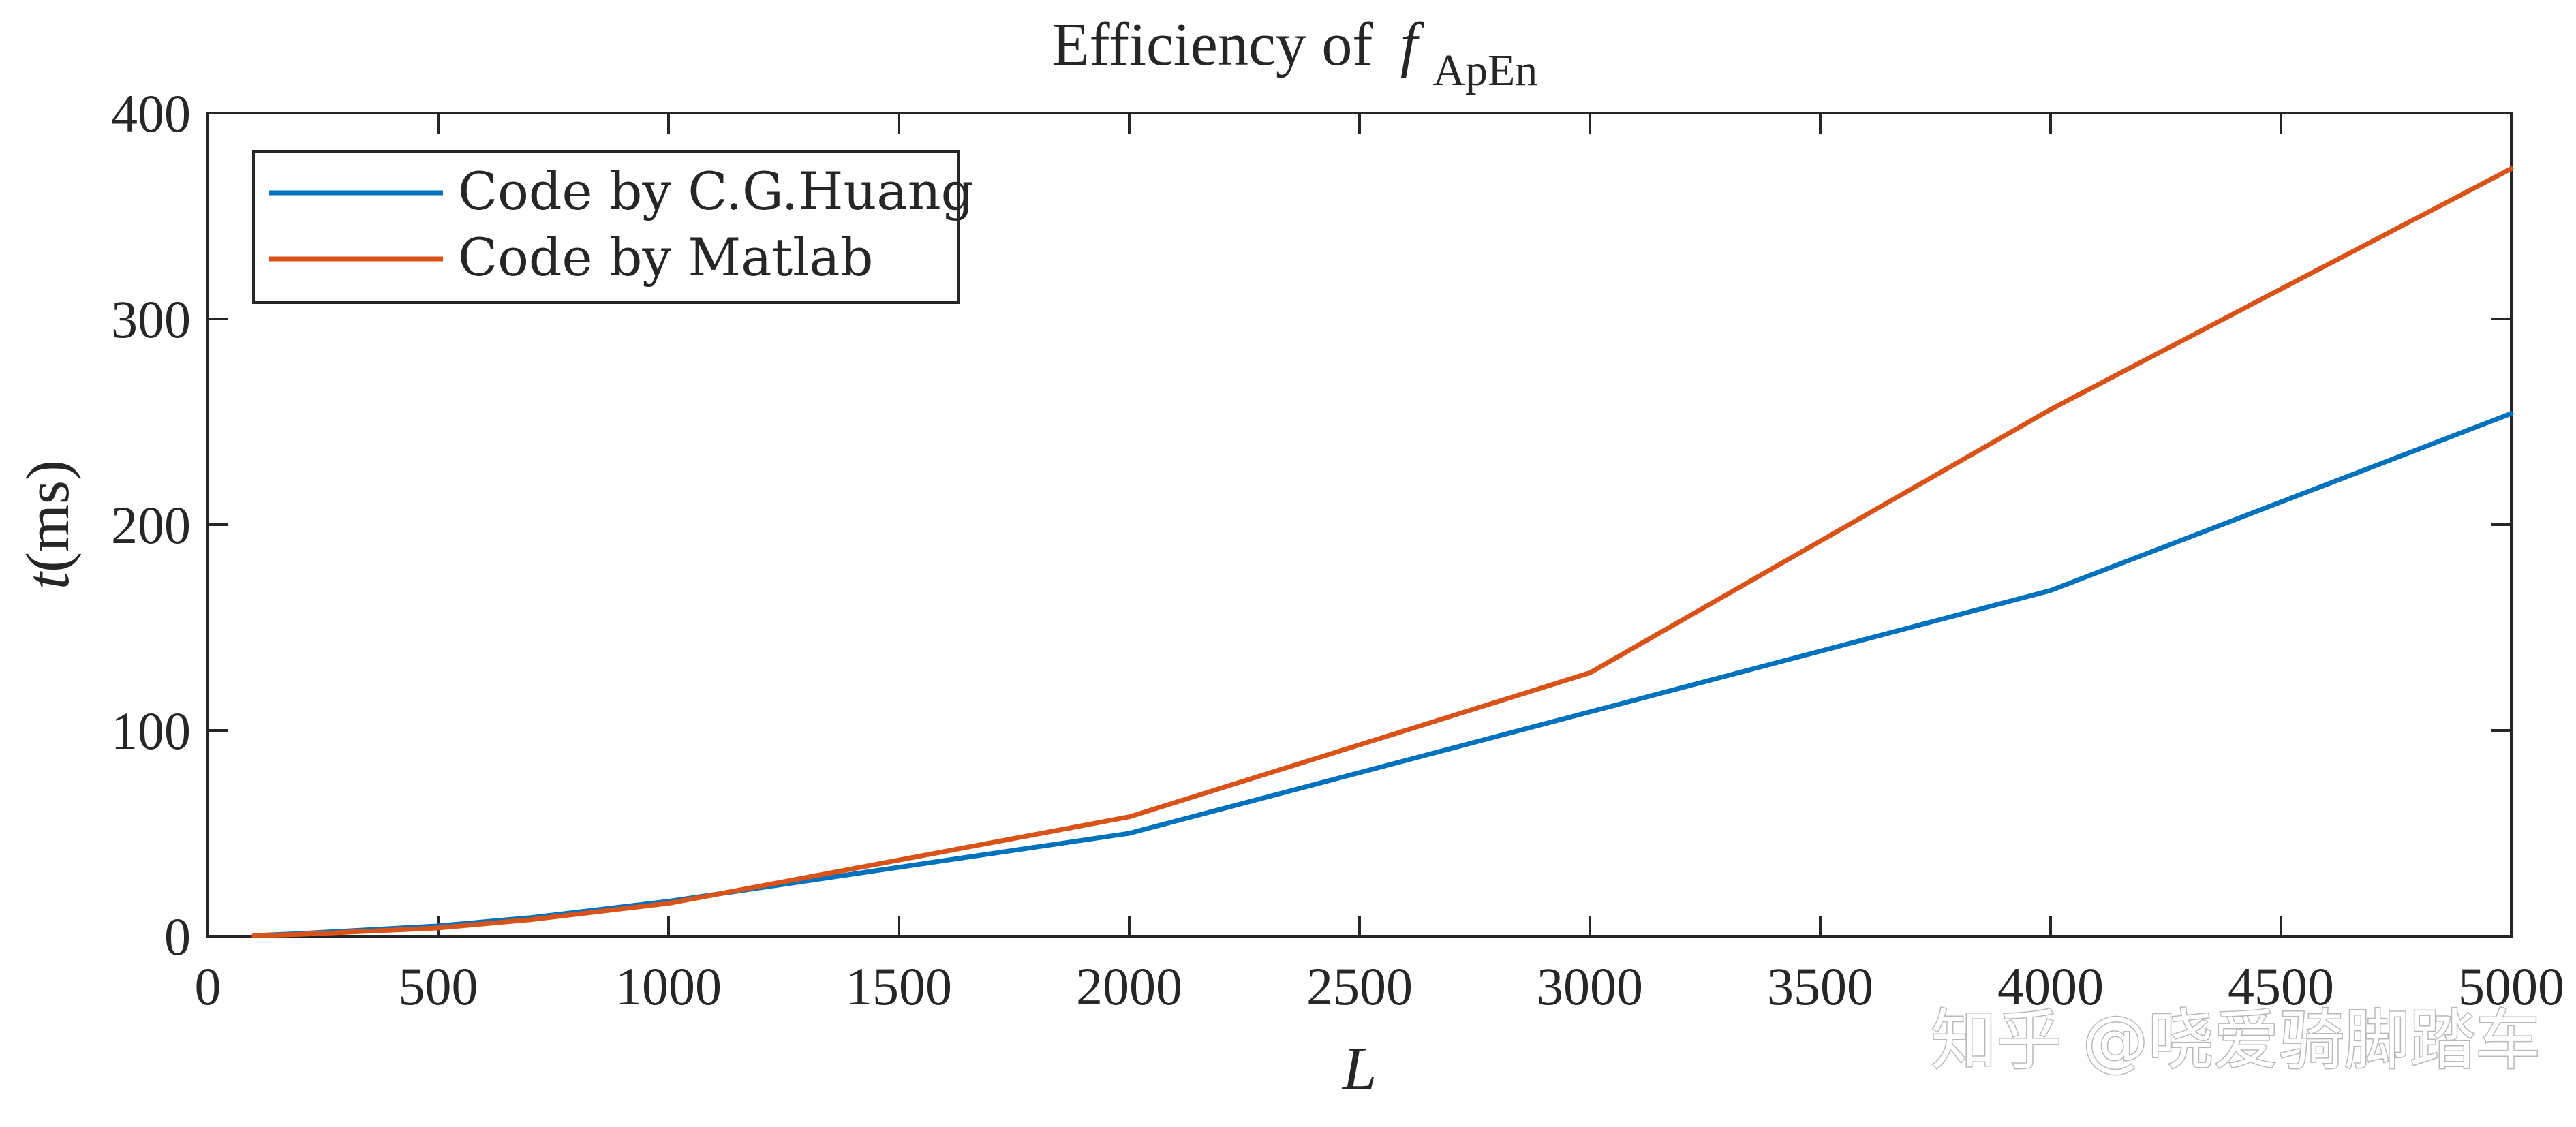 The image size is (2576, 1127). I want to click on legend-label-cg-huang: Code by C.G.Huang, so click(716, 191).